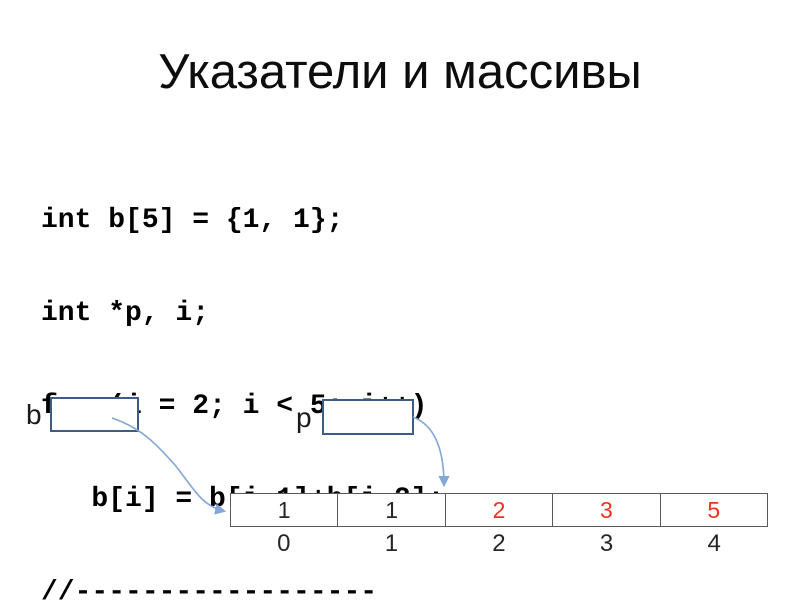 Image resolution: width=800 pixels, height=600 pixels. Describe the element at coordinates (209, 588) in the screenshot. I see `code-line: //------------------` at that location.